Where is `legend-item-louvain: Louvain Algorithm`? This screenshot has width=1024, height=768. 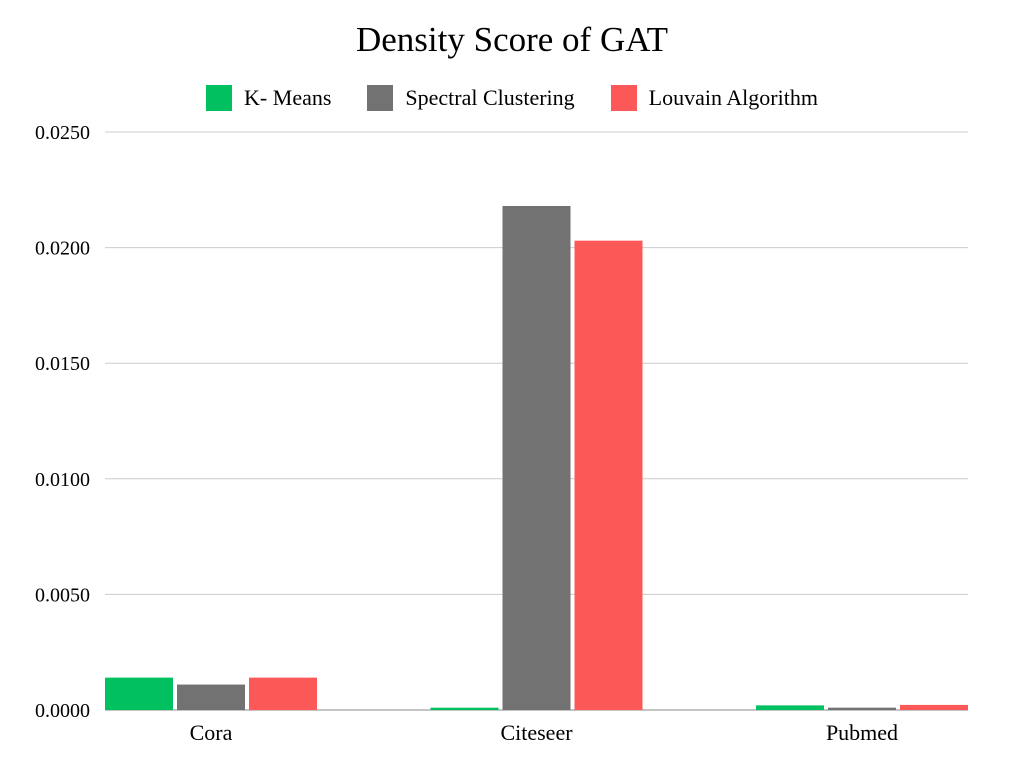
legend-item-louvain: Louvain Algorithm is located at coordinates (714, 98).